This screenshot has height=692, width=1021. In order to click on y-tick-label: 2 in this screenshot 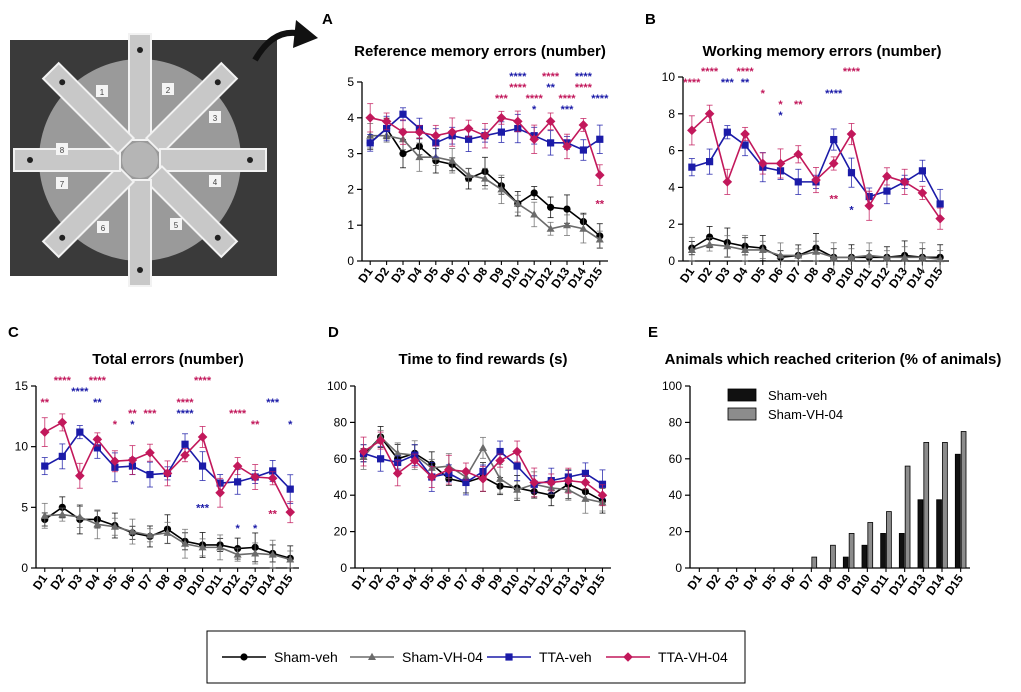, I will do `click(350, 189)`.